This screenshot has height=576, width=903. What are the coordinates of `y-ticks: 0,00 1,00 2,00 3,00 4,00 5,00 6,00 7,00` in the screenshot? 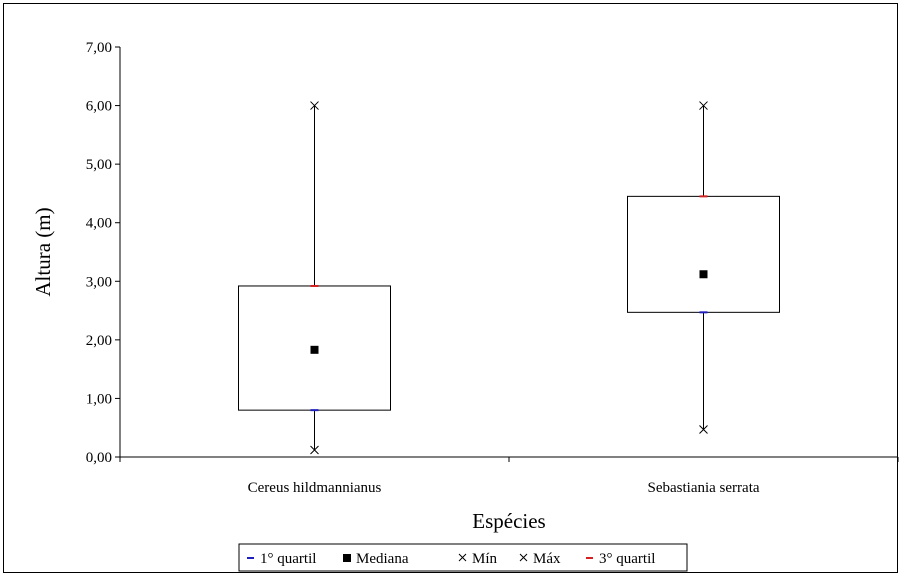 It's located at (103, 253).